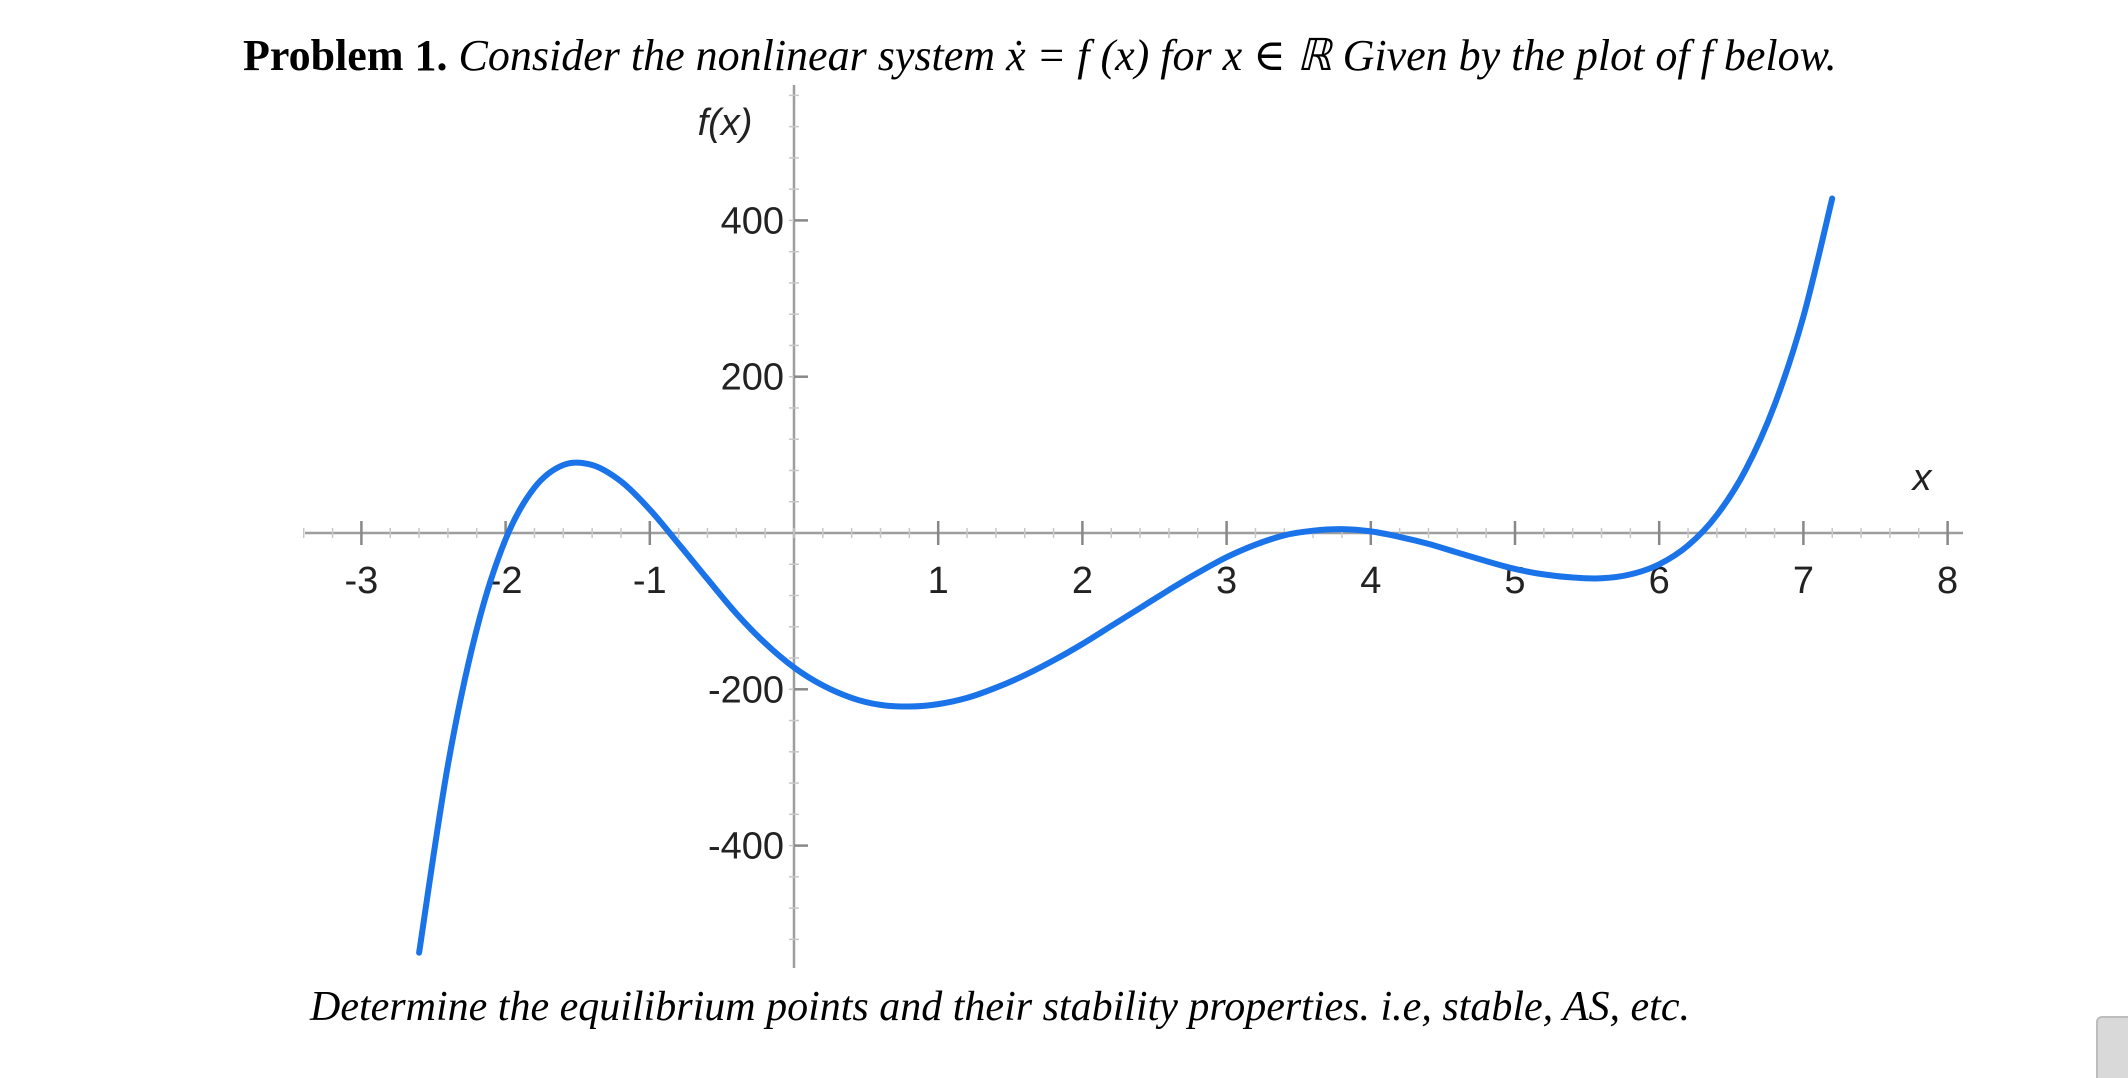  I want to click on x-tick-label: 4, so click(1370, 581).